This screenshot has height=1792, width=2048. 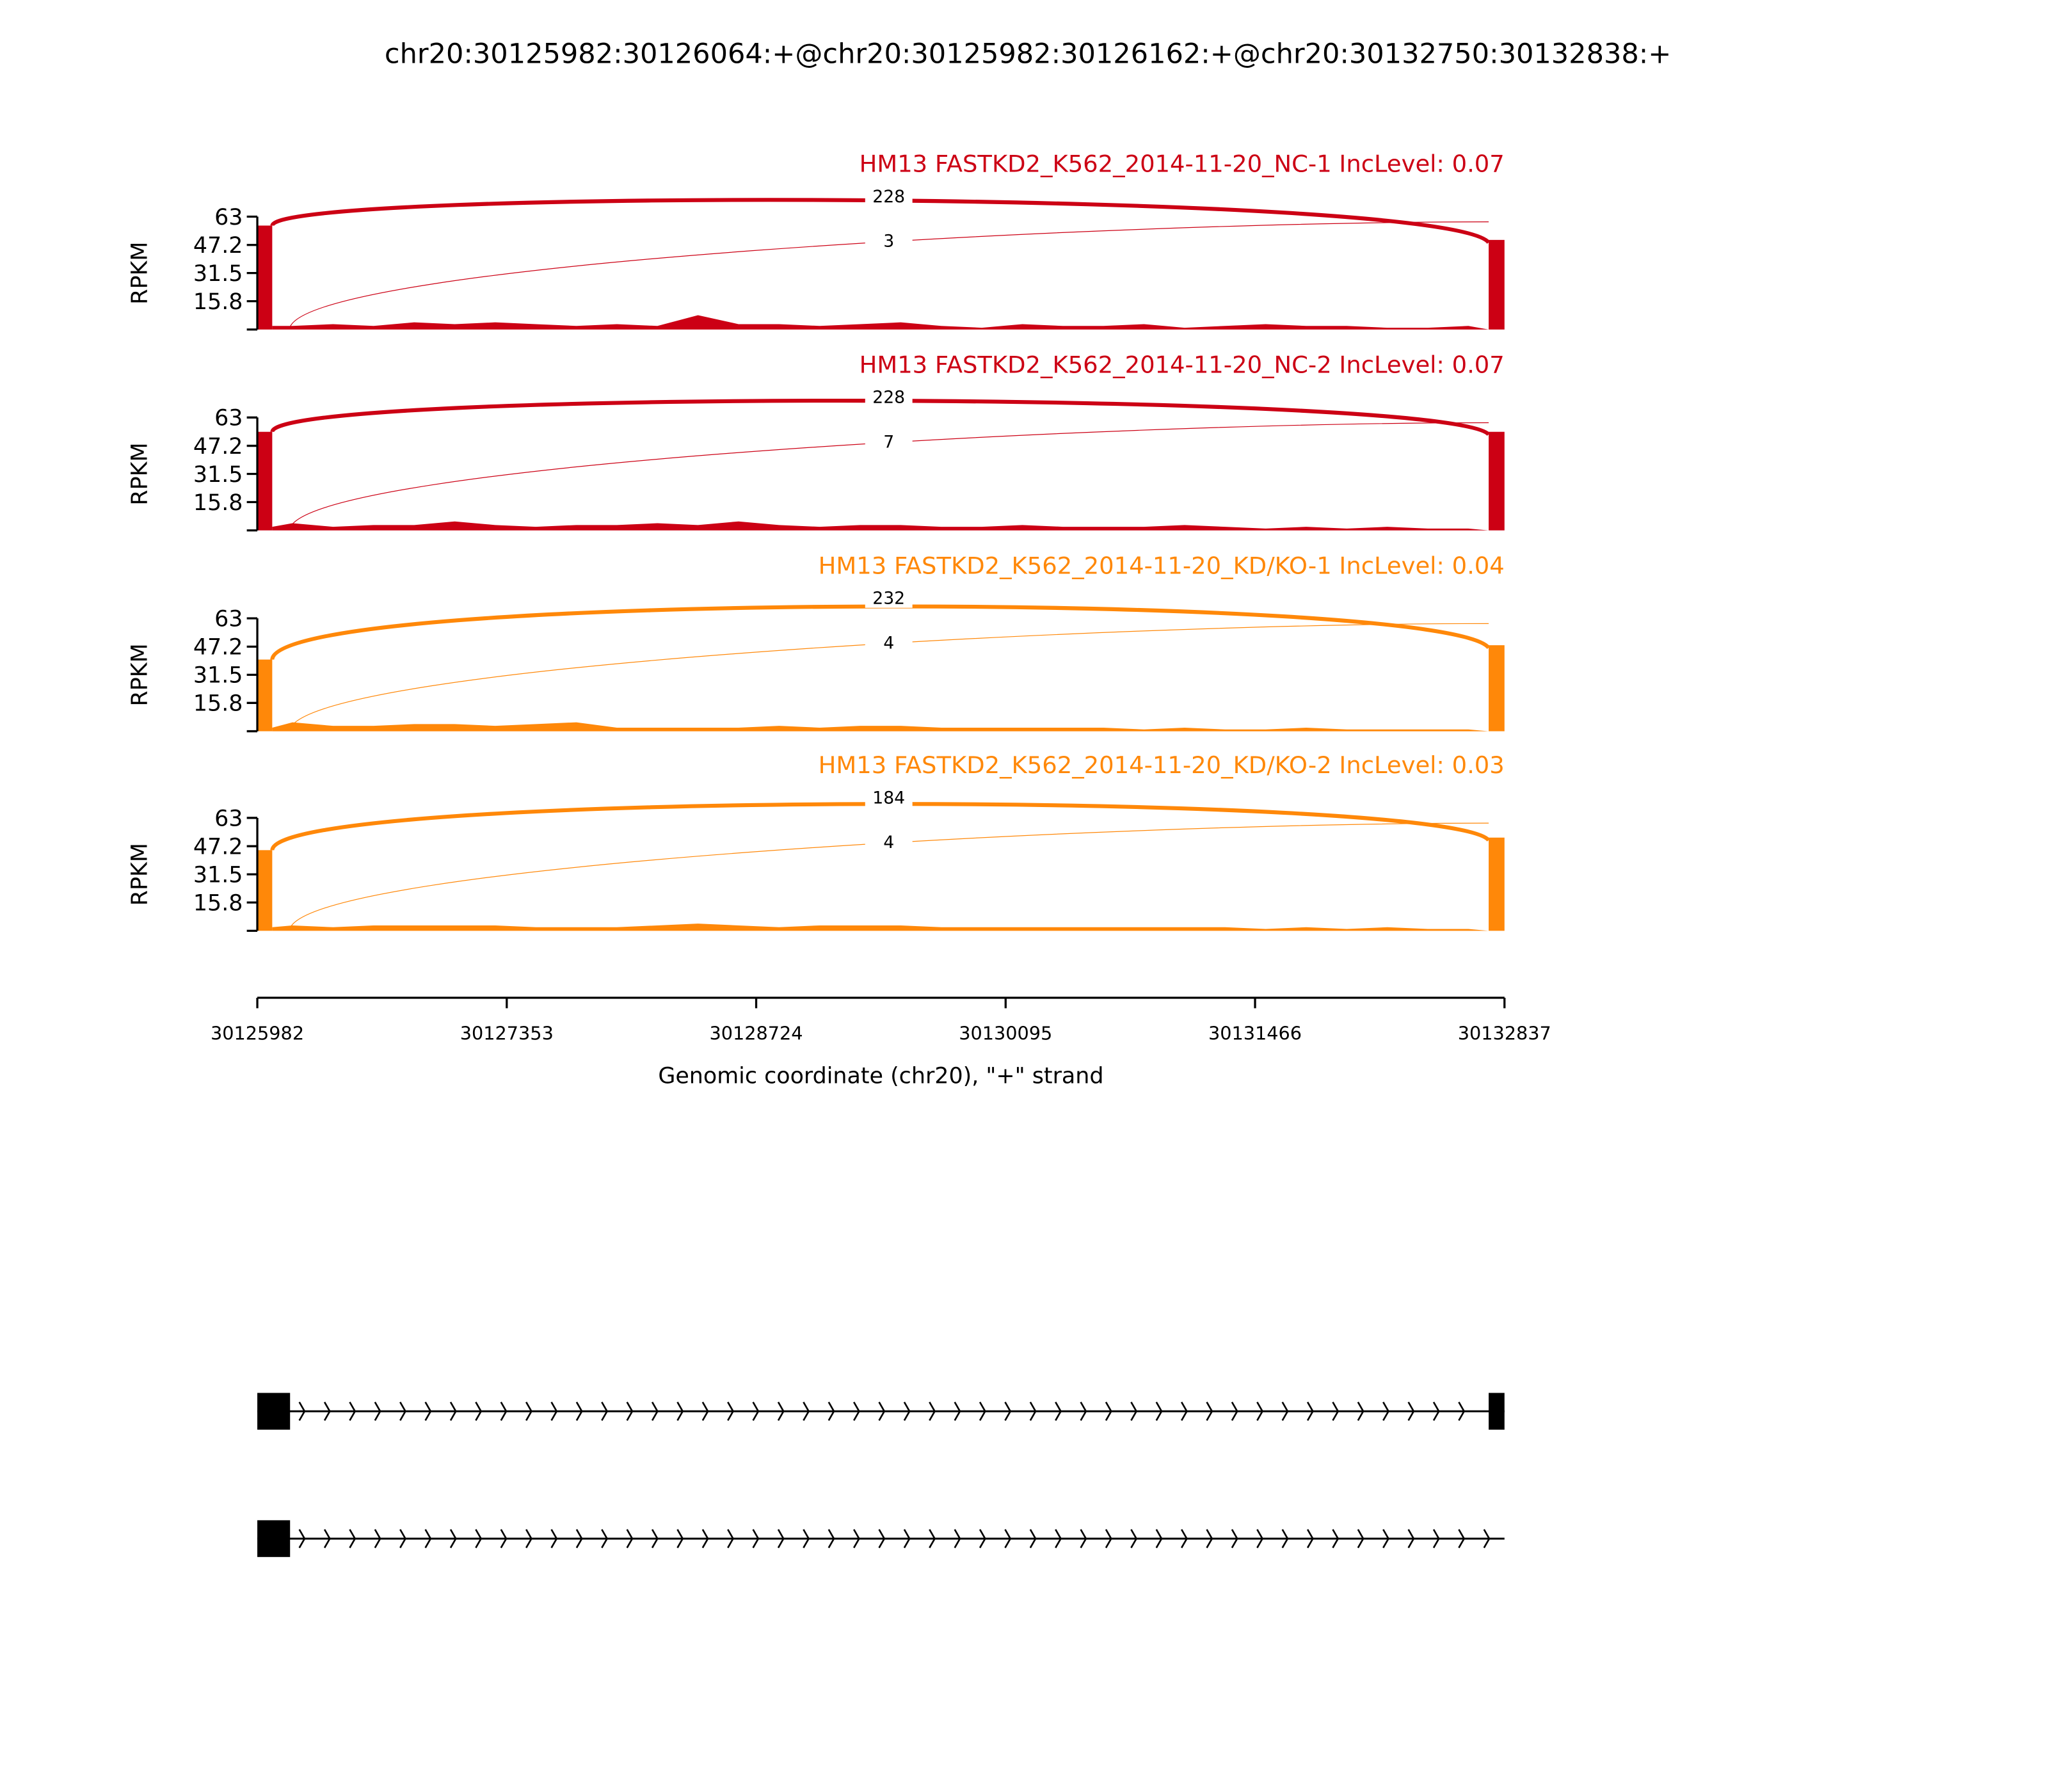 I want to click on junction-count: 184, so click(x=888, y=798).